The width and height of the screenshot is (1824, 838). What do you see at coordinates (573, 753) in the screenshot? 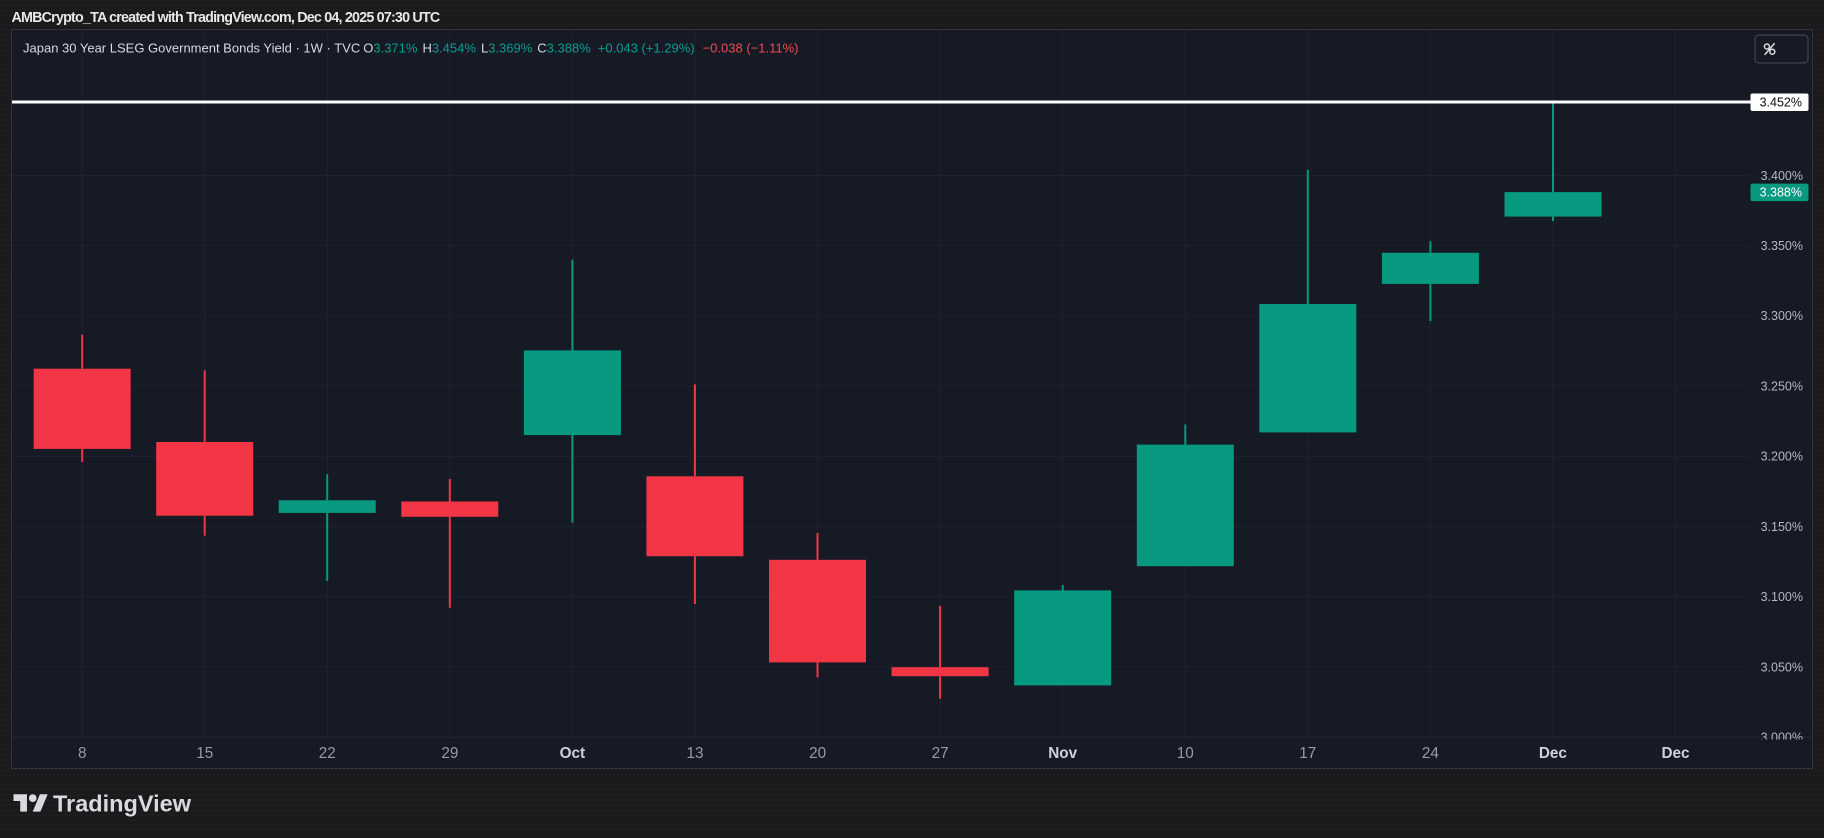
I see `svg-text: Oct` at bounding box center [573, 753].